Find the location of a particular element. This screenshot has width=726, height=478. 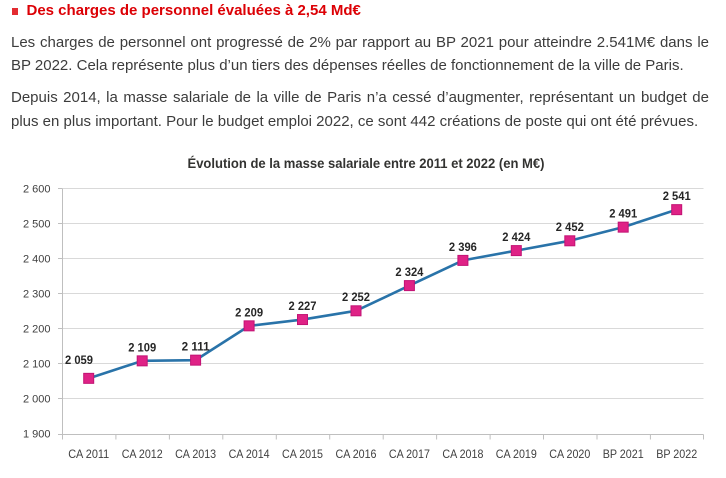

svg-text: 2 111 is located at coordinates (196, 347).